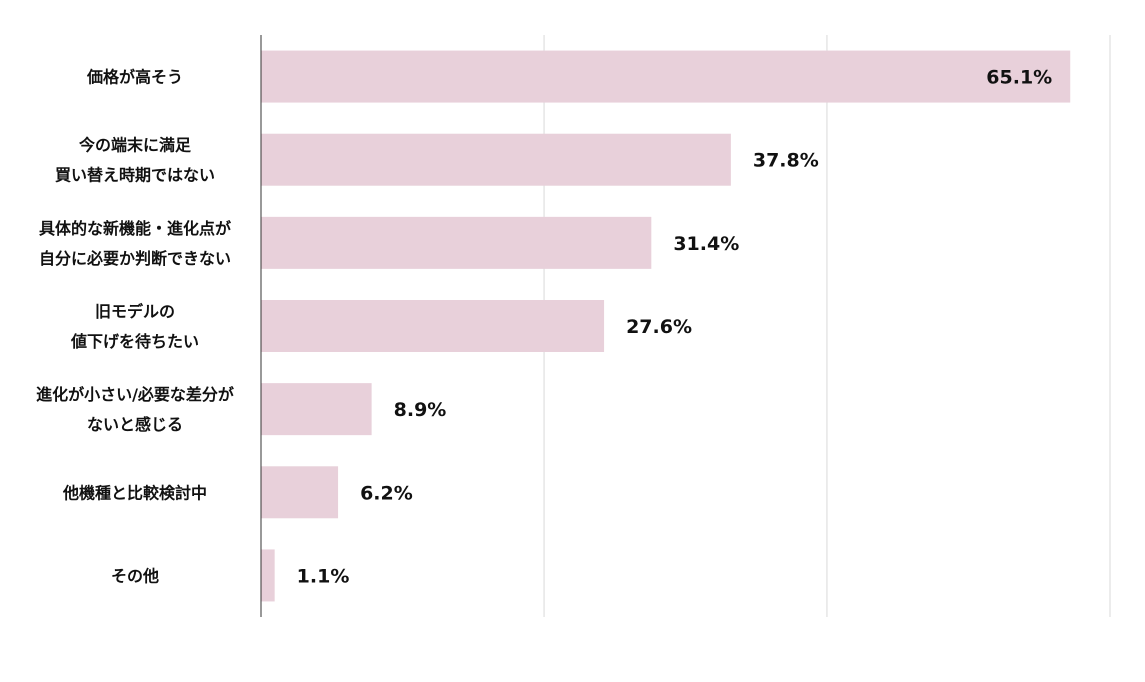 The height and width of the screenshot is (682, 1145). What do you see at coordinates (386, 493) in the screenshot?
I see `data-label: 6.2%` at bounding box center [386, 493].